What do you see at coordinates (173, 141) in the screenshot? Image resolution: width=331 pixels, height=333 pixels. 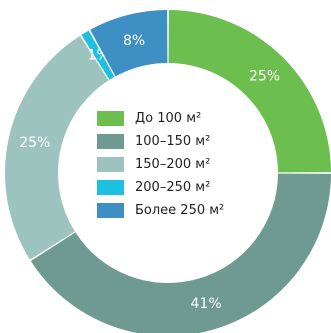 I see `legend-label-100-150: 100–150 м²` at bounding box center [173, 141].